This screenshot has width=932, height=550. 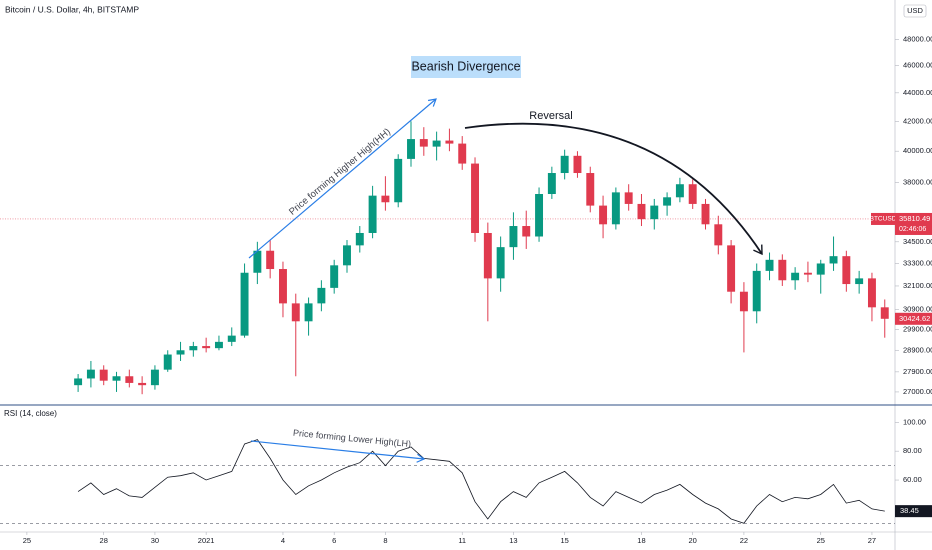 I want to click on y-tick-label: 30900.00, so click(x=917, y=308).